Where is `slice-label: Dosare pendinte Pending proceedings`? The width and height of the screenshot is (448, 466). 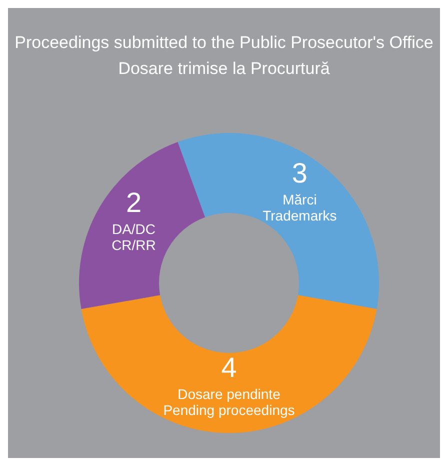 slice-label: Dosare pendinte Pending proceedings is located at coordinates (229, 402).